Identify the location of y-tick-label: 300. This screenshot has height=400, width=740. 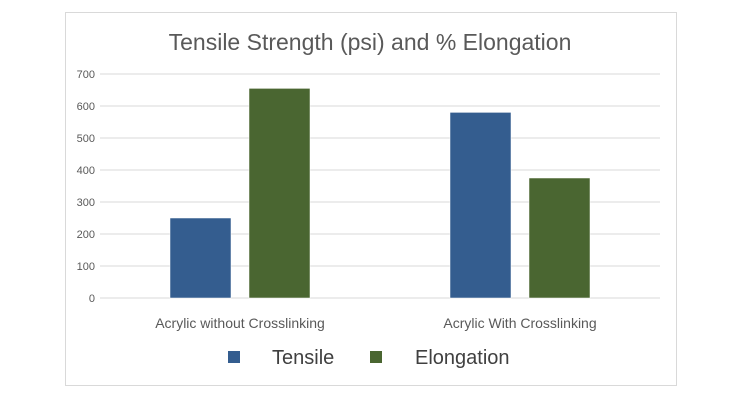
(86, 203).